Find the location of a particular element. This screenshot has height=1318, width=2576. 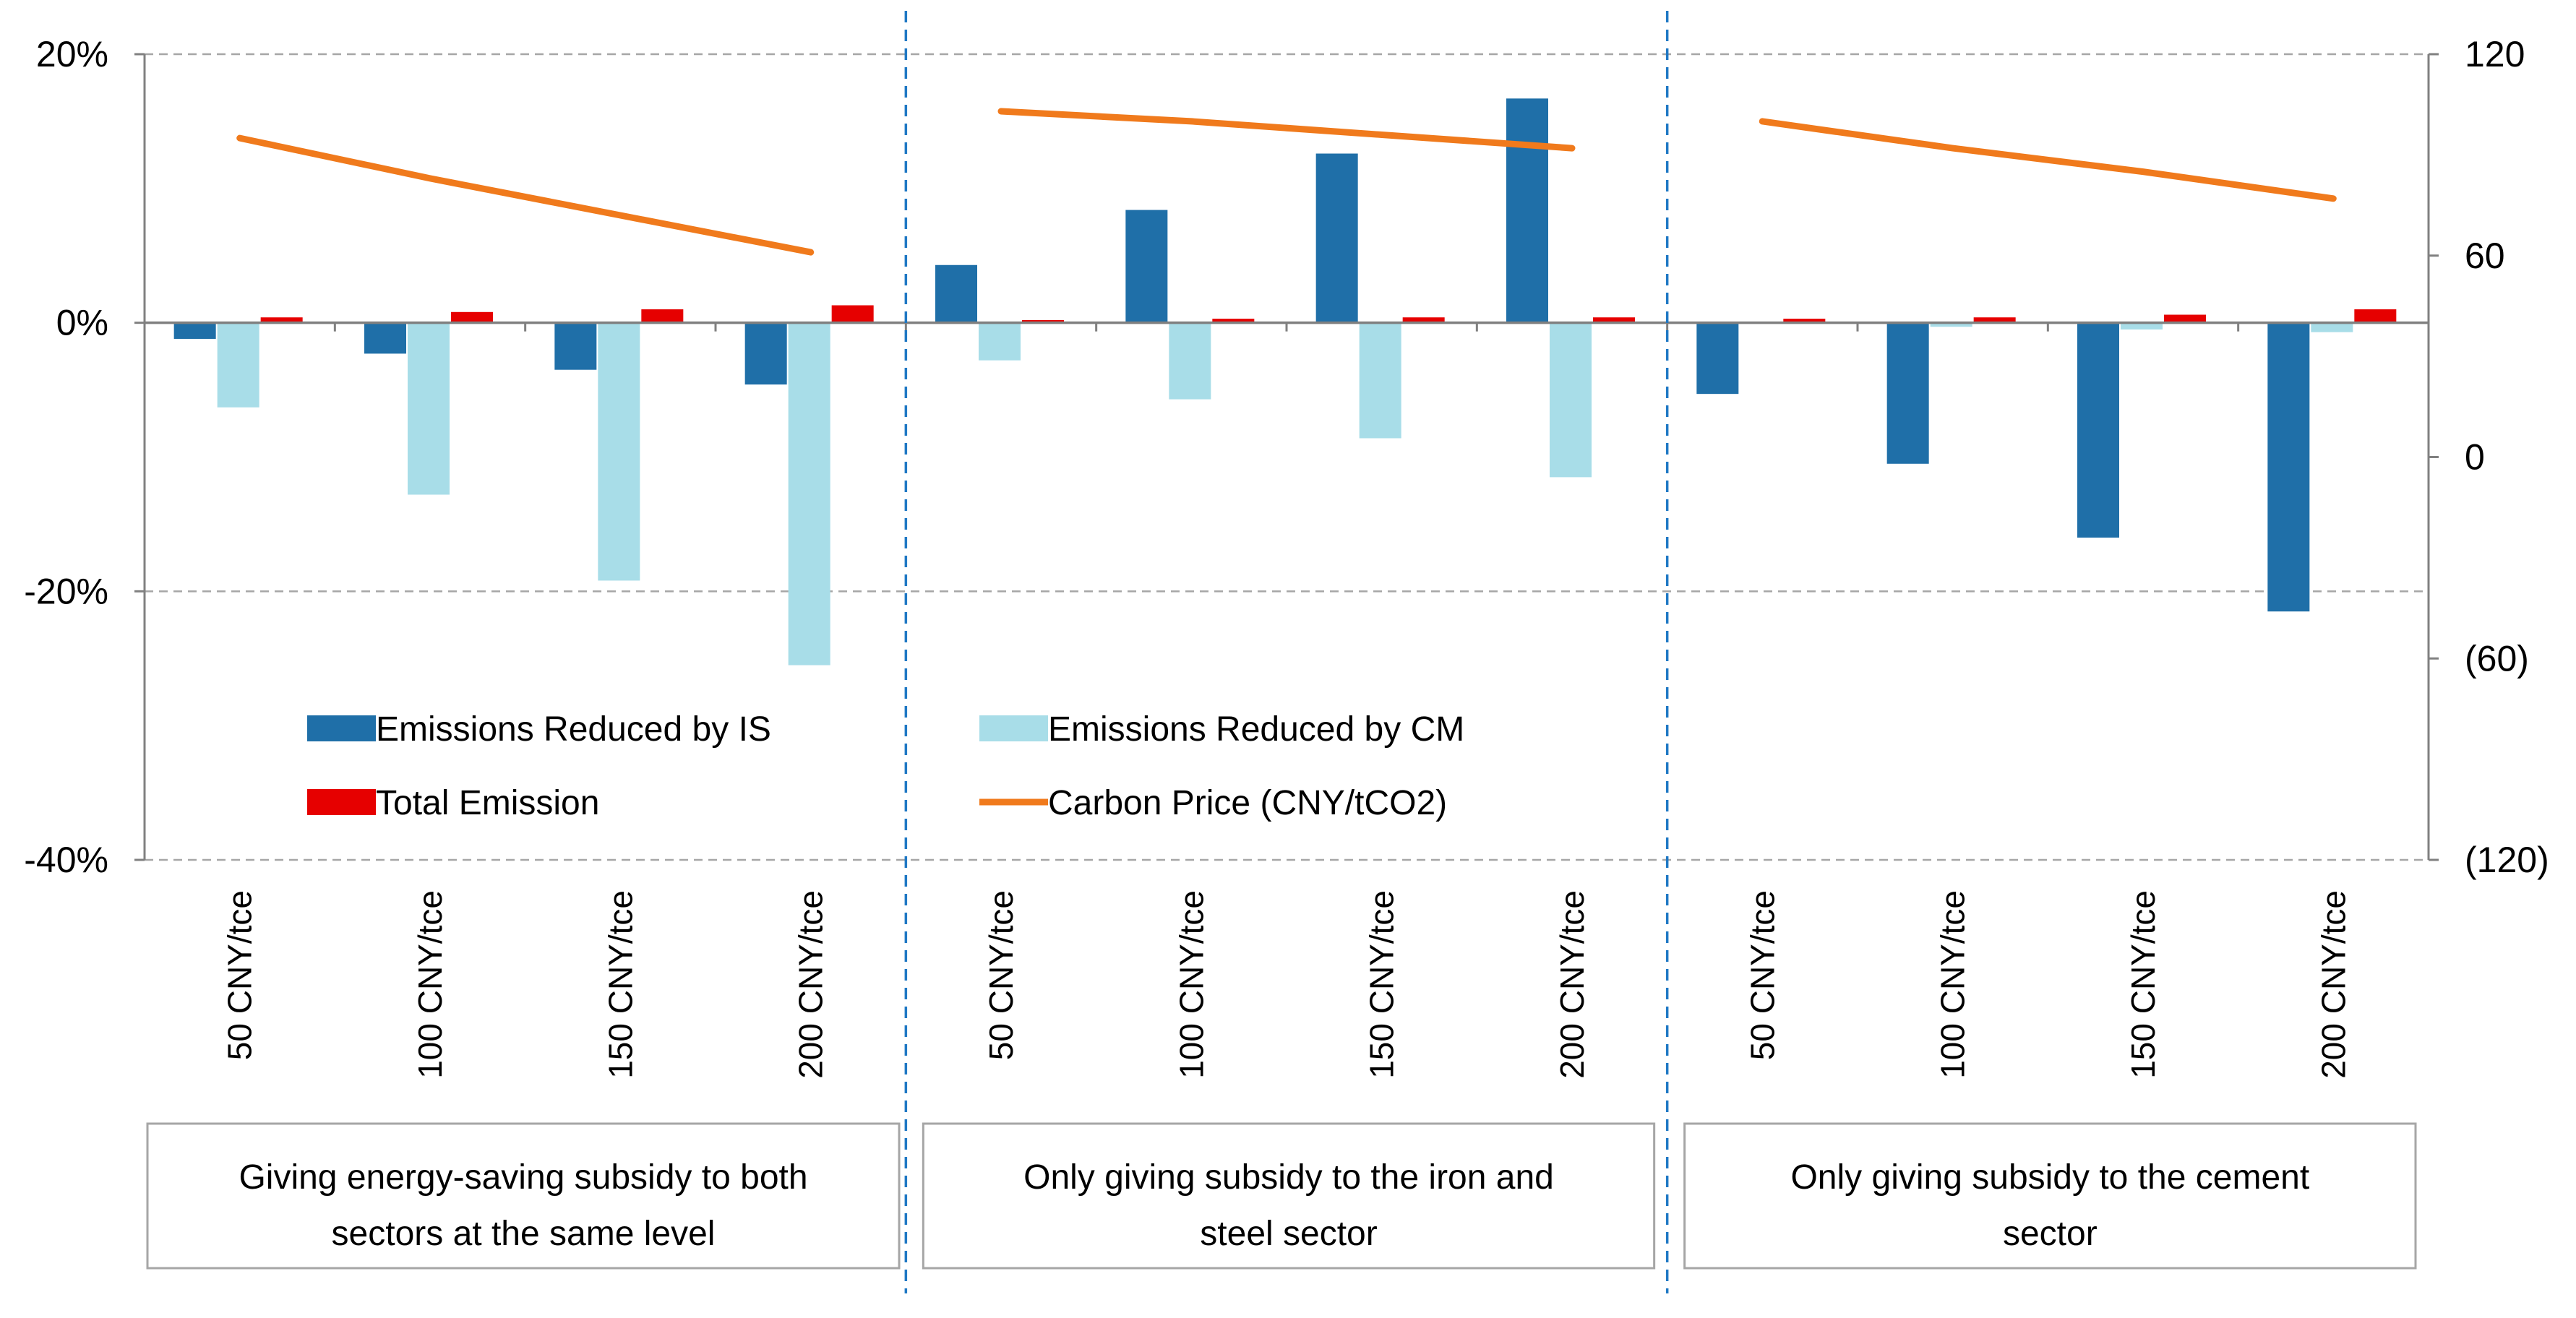

legend-label: Emissions Reduced by IS is located at coordinates (574, 729).